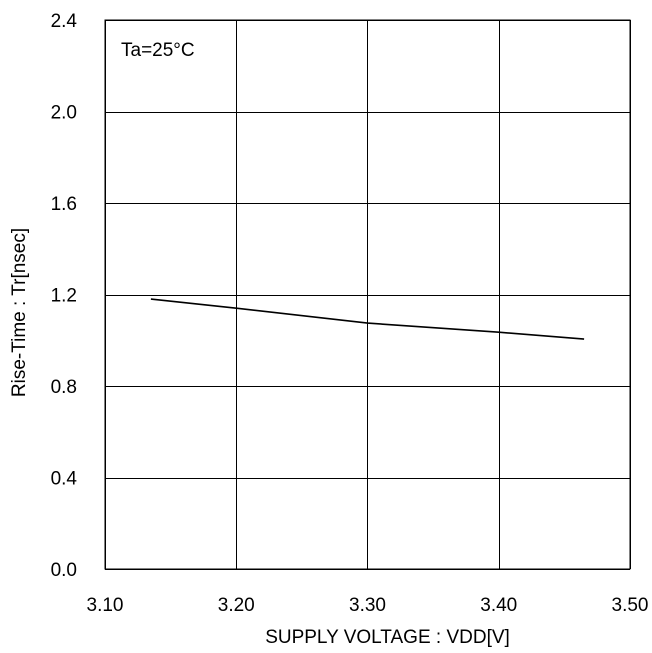 Image resolution: width=652 pixels, height=653 pixels. What do you see at coordinates (387, 637) in the screenshot?
I see `x-axis-title: SUPPLY VOLTAGE : VDD[V]` at bounding box center [387, 637].